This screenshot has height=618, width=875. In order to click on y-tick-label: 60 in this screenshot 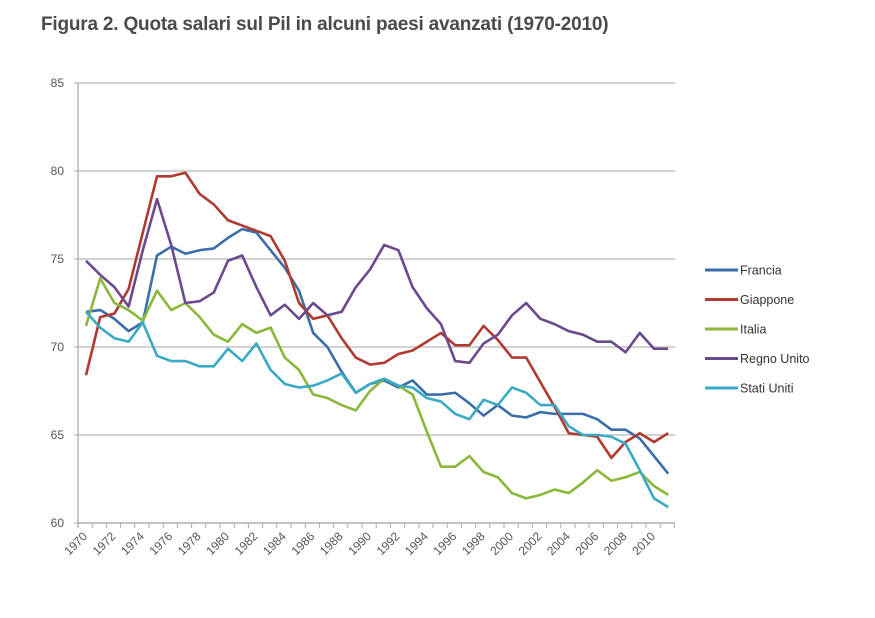, I will do `click(58, 523)`.